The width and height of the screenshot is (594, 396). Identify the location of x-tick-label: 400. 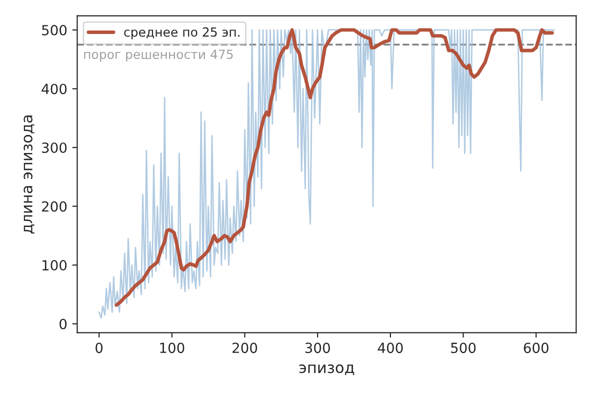
(390, 348).